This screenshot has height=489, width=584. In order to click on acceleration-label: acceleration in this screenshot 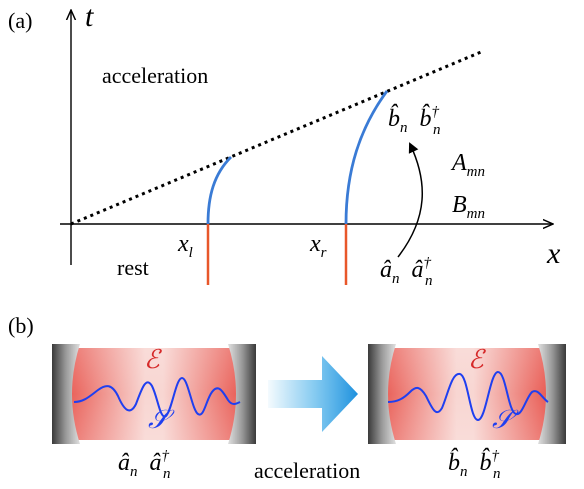, I will do `click(155, 75)`.